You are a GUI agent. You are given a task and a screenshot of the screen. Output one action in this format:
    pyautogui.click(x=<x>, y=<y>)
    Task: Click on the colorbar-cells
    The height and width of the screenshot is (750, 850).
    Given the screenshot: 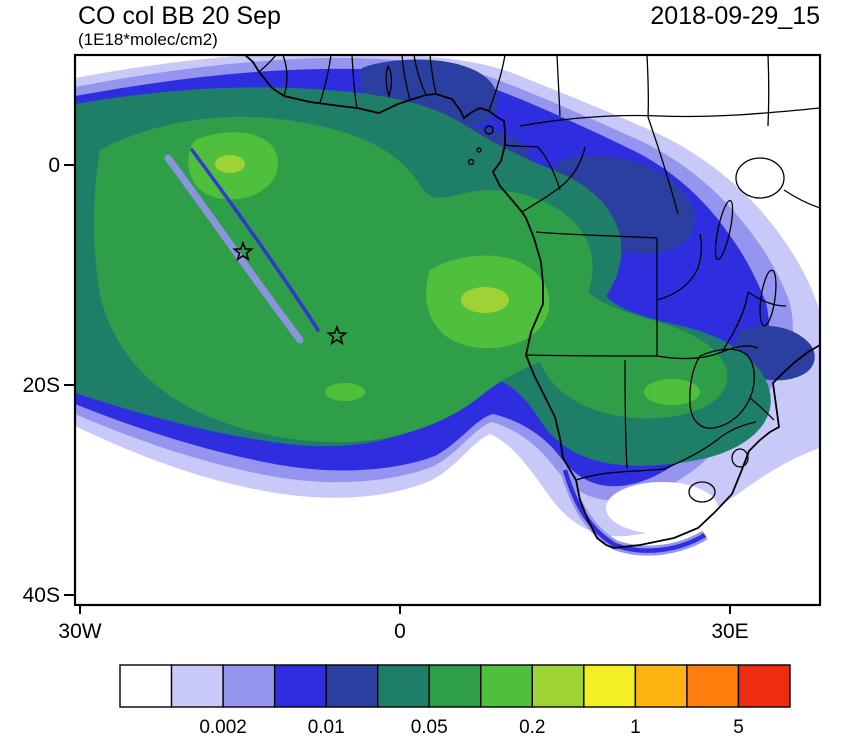 What is the action you would take?
    pyautogui.click(x=455, y=686)
    